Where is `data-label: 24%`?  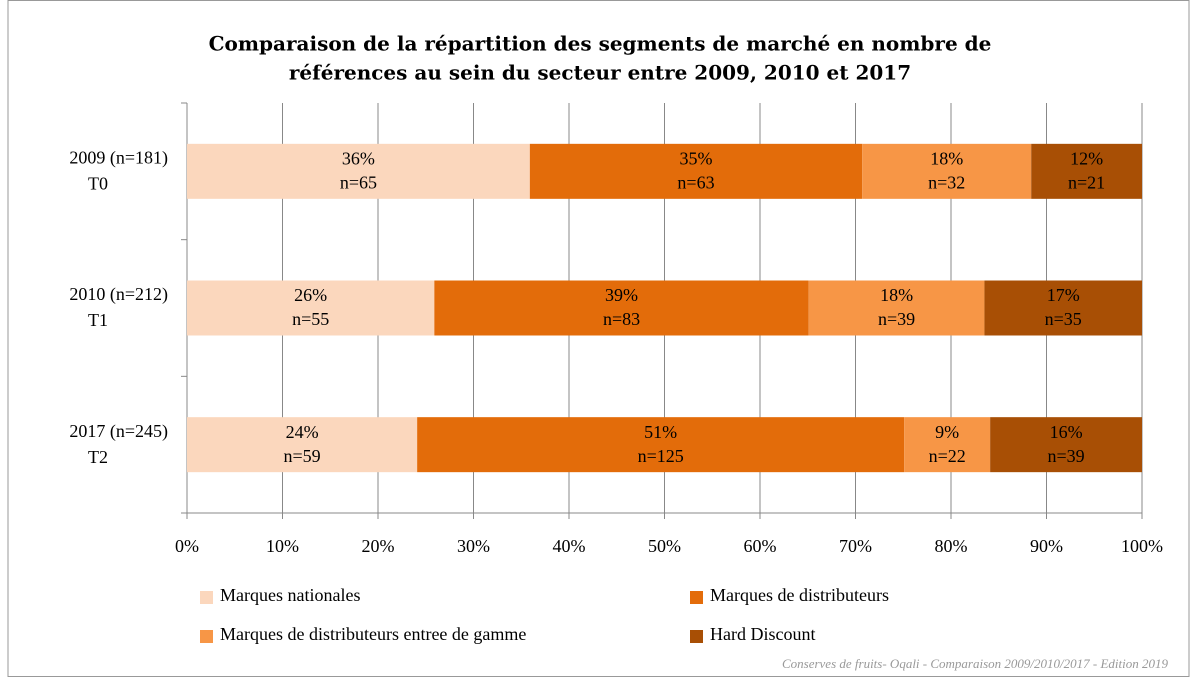 data-label: 24% is located at coordinates (302, 432).